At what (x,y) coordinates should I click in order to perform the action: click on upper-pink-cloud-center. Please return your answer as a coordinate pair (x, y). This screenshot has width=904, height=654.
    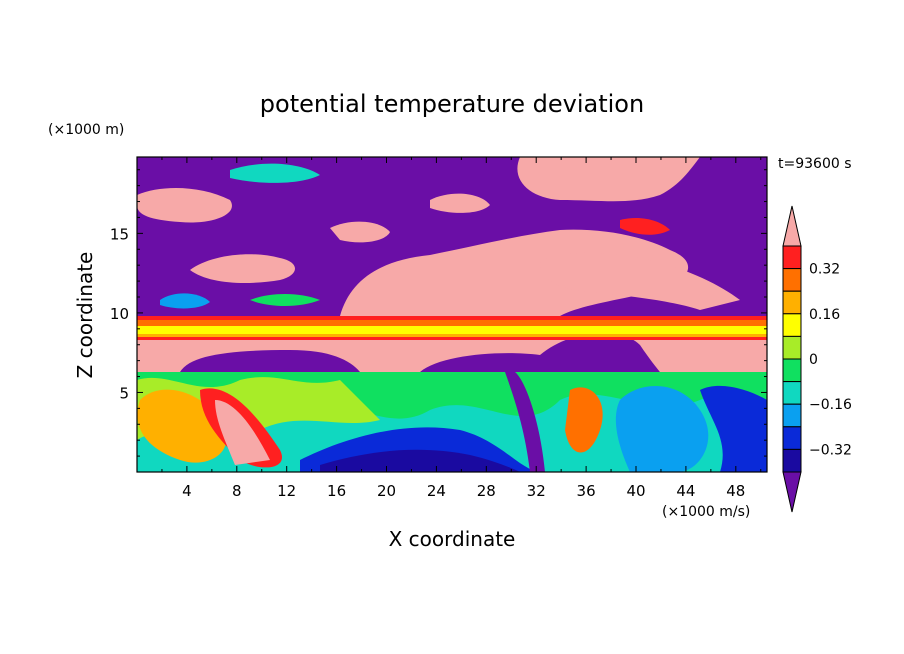
    Looking at the image, I should click on (514, 272).